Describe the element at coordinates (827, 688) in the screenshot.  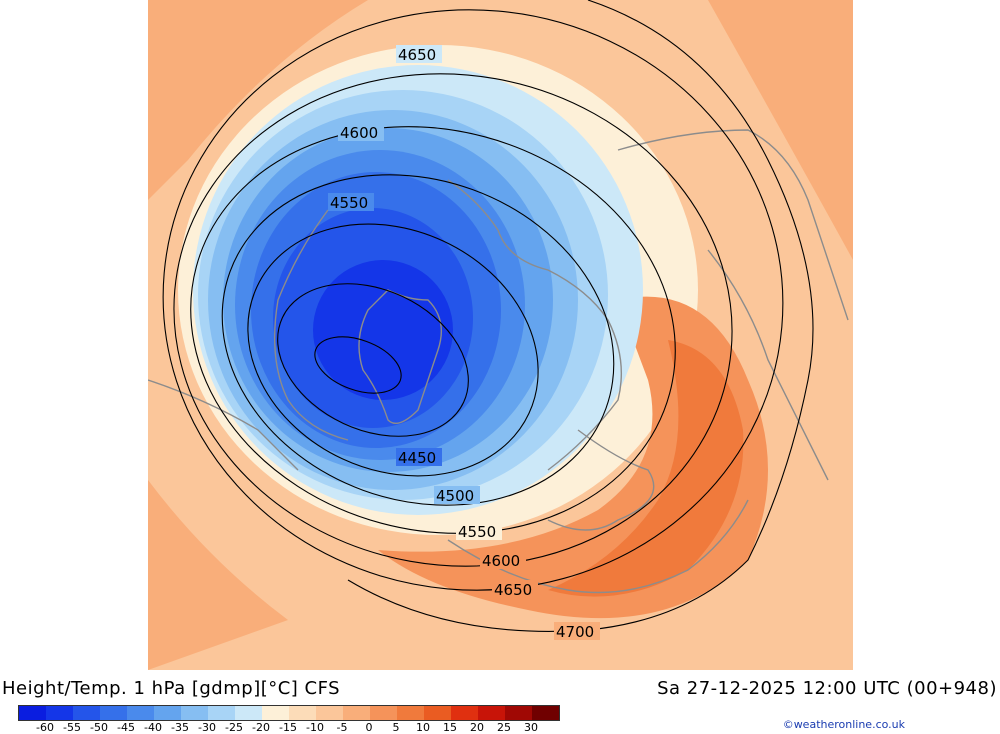
I see `valid-time: Sa 27-12-2025 12:00 UTC (00+948)` at that location.